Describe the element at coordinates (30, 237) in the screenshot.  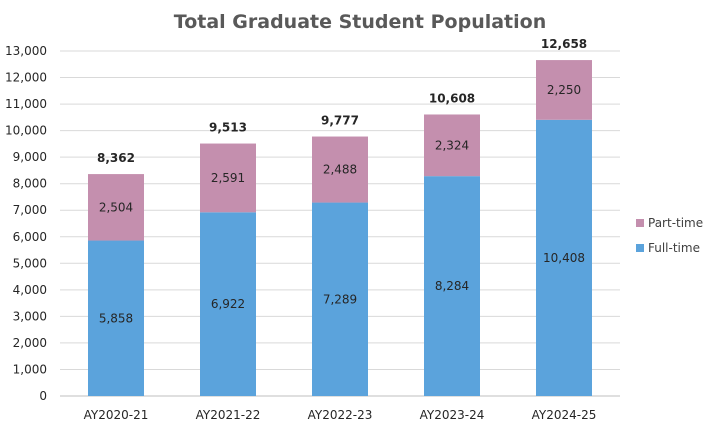
I see `y-tick-label: 6,000` at that location.